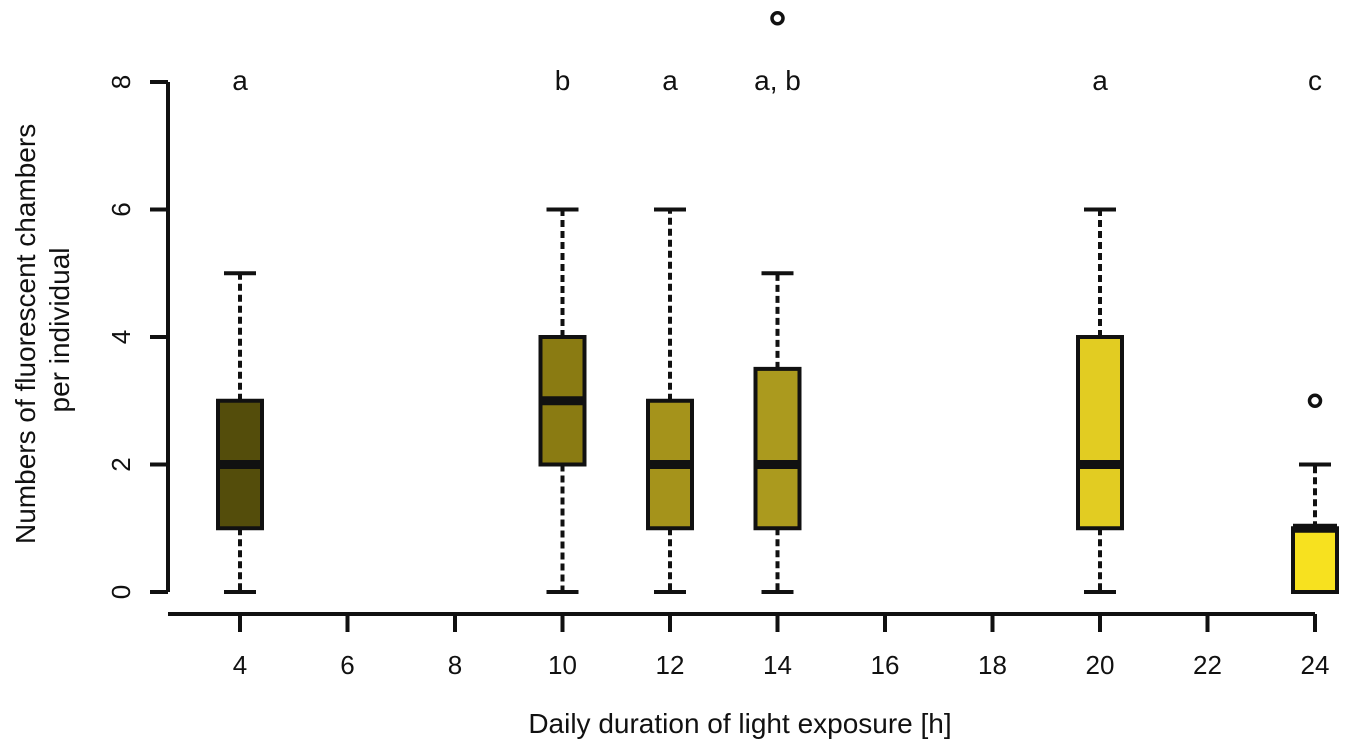  I want to click on y-axis-title-line-1: Numbers of fluorescent chambers, so click(25, 334).